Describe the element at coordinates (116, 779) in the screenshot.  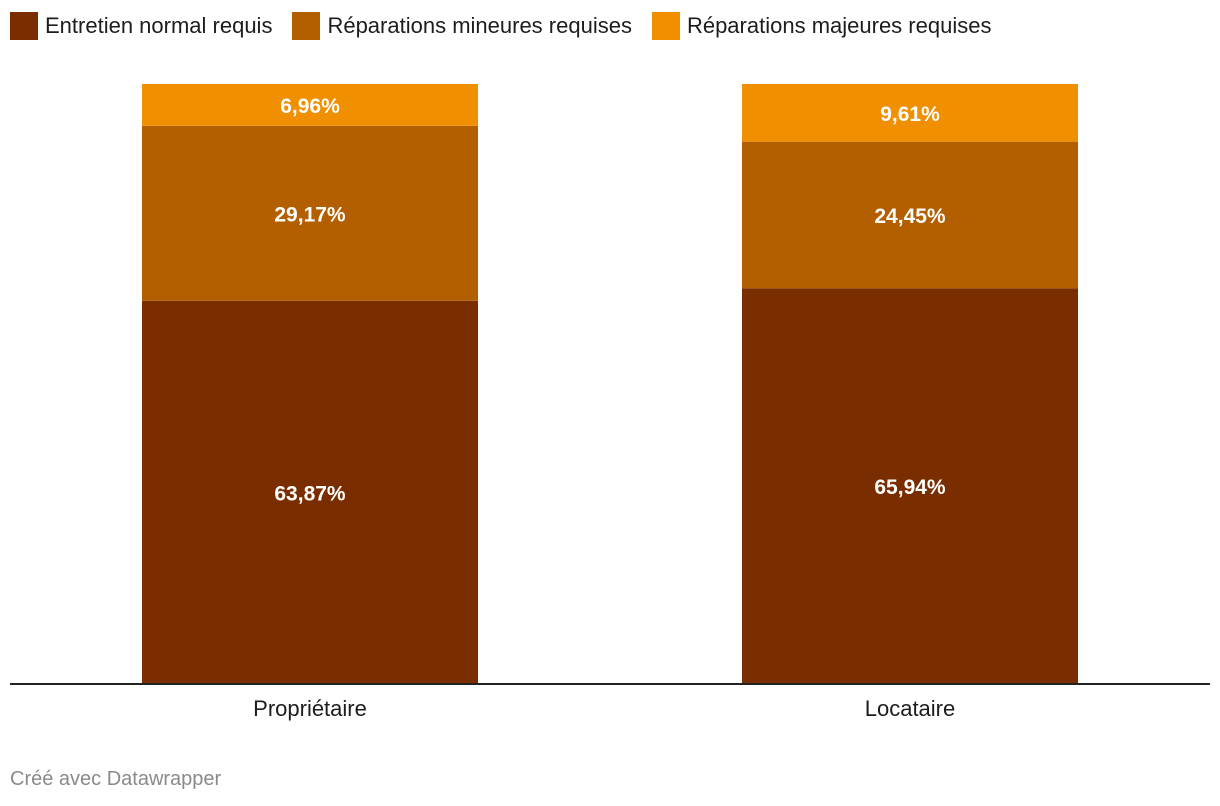
I see `credit-footer: Créé avec Datawrapper` at that location.